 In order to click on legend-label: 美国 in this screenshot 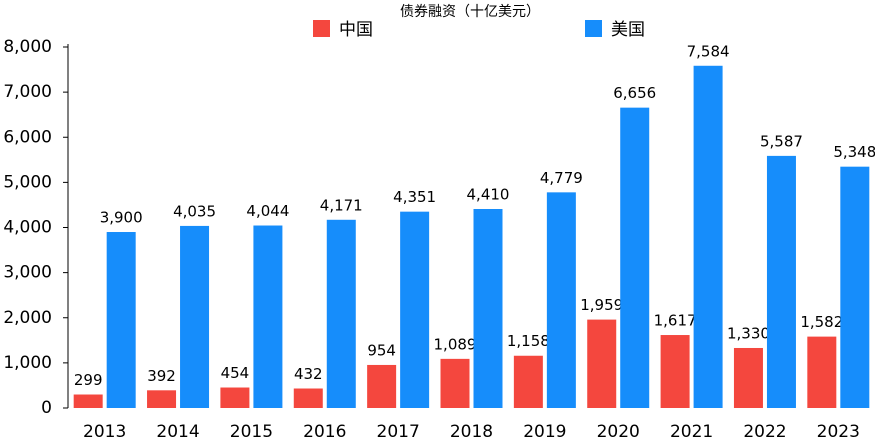, I will do `click(628, 30)`.